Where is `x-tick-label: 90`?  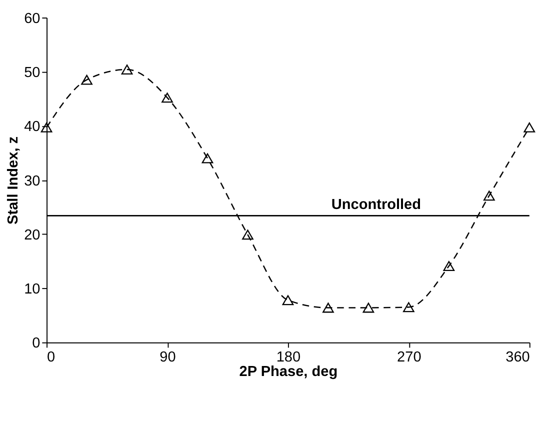 x-tick-label: 90 is located at coordinates (168, 357).